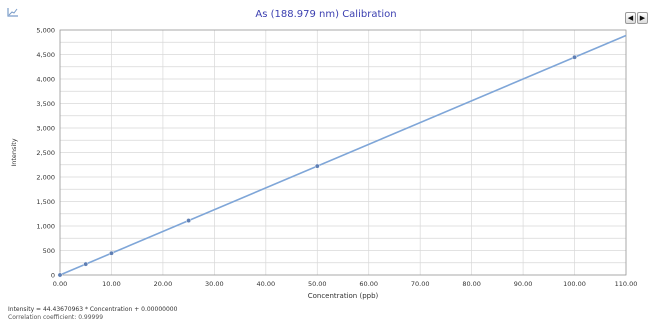  What do you see at coordinates (45, 153) in the screenshot?
I see `y-tick-label: 2,500` at bounding box center [45, 153].